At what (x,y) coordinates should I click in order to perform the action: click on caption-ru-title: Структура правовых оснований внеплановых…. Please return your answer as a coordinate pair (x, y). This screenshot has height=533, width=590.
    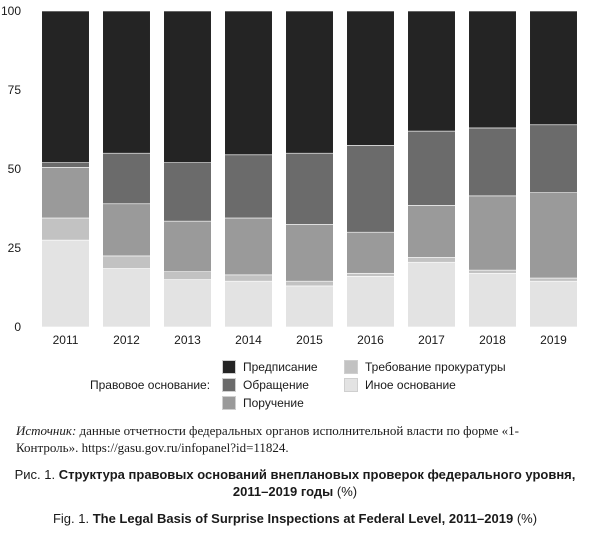
    Looking at the image, I should click on (317, 483).